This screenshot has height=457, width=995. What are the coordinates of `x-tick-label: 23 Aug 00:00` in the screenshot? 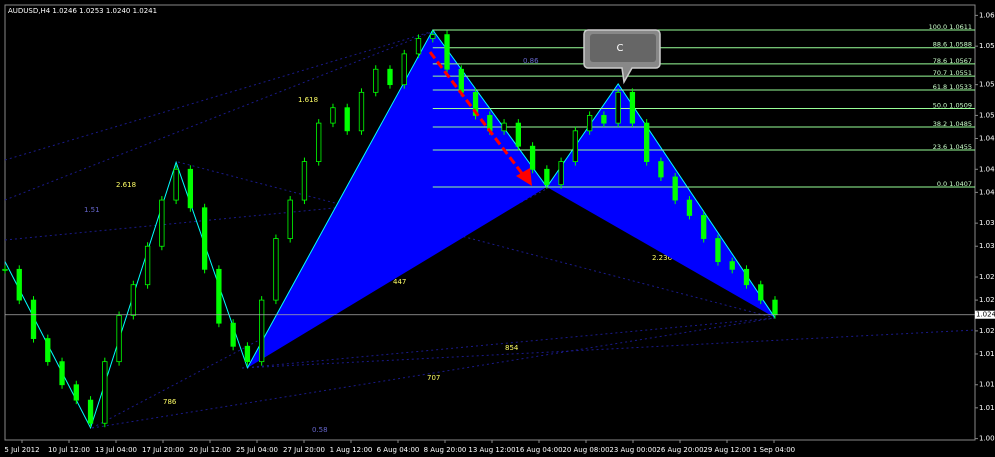 It's located at (632, 450).